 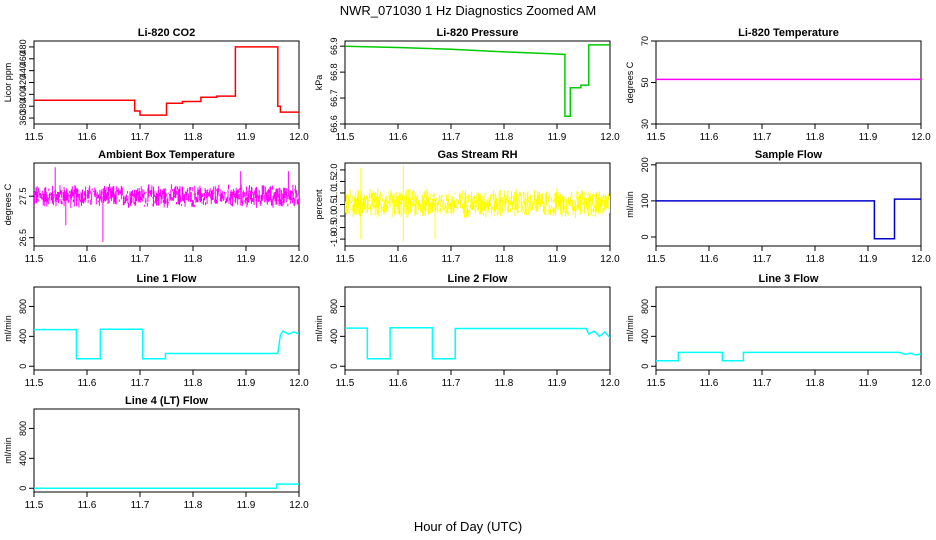 What do you see at coordinates (645, 82) in the screenshot?
I see `y-tick-label: 50` at bounding box center [645, 82].